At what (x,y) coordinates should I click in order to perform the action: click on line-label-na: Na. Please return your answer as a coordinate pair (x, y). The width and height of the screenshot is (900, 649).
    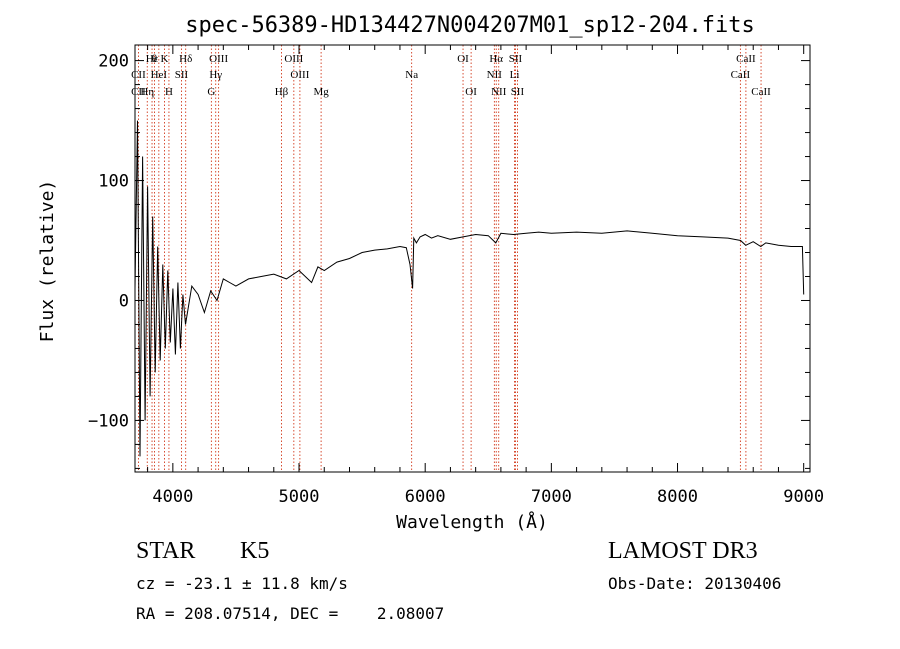
    Looking at the image, I should click on (411, 75).